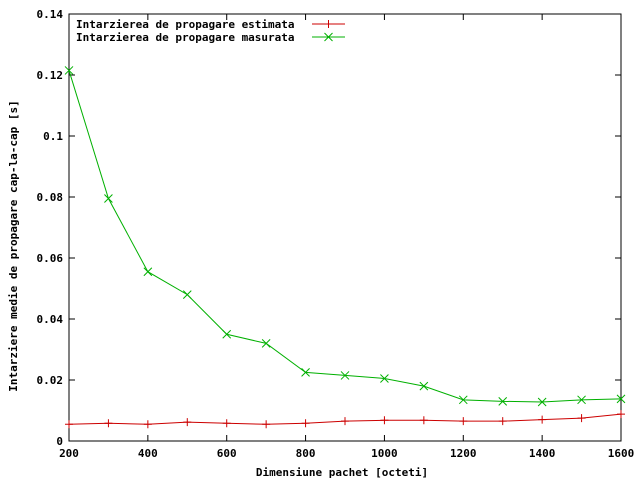  Describe the element at coordinates (69, 453) in the screenshot. I see `x-tick-label: 200` at that location.